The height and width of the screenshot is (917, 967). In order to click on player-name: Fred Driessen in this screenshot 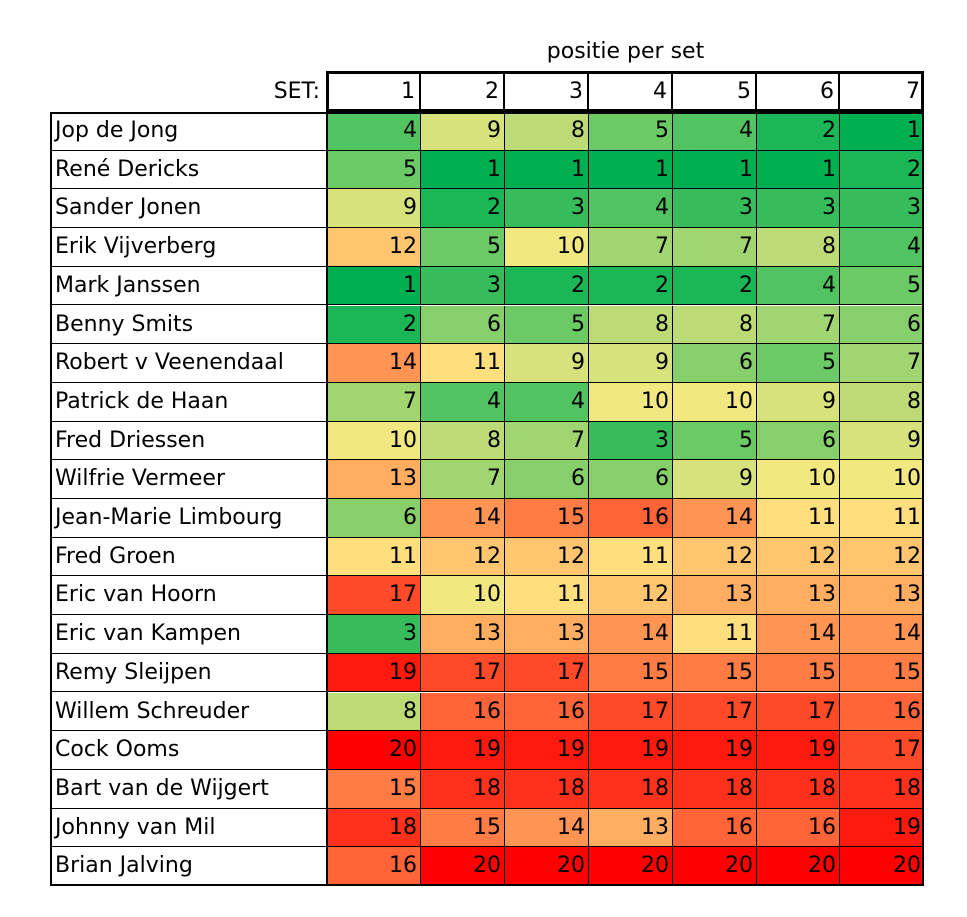, I will do `click(188, 441)`.